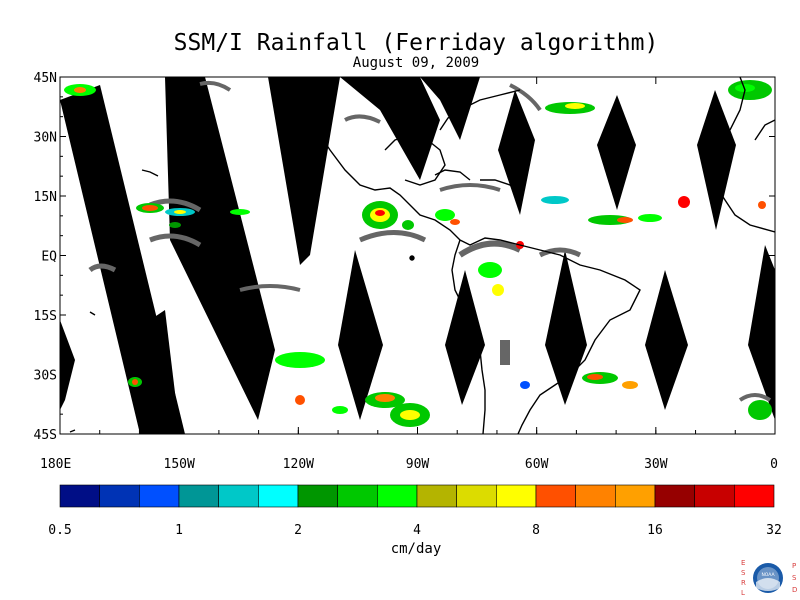  I want to click on lon-label: 60W, so click(537, 464).